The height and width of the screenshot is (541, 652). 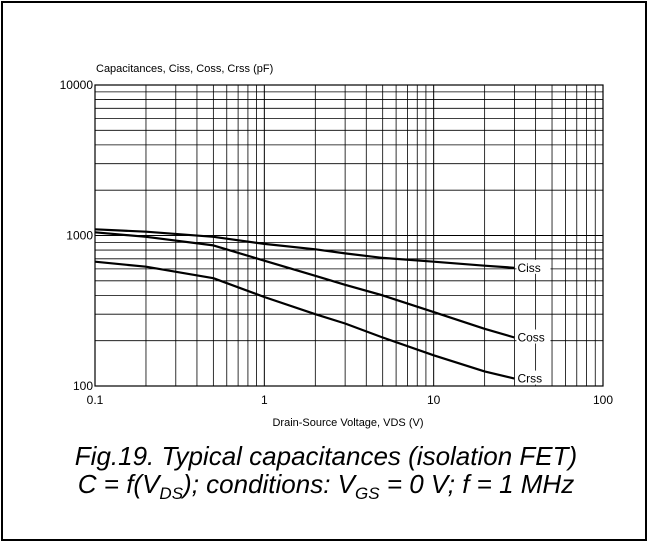 What do you see at coordinates (77, 85) in the screenshot?
I see `y-tick-label: 10000` at bounding box center [77, 85].